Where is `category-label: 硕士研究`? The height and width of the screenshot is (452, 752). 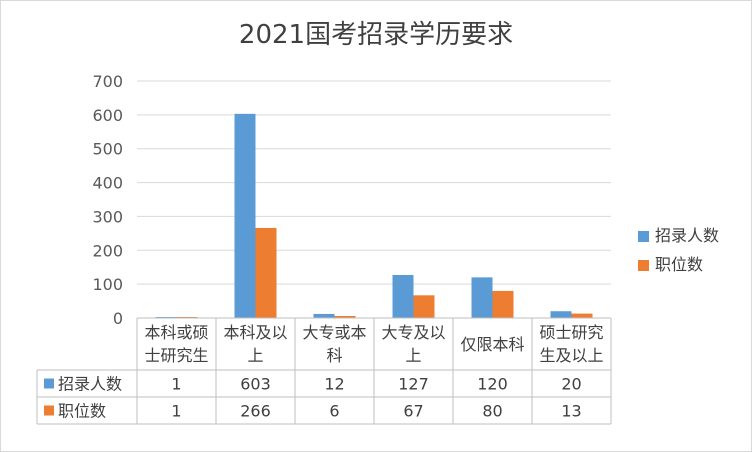 category-label: 硕士研究 is located at coordinates (571, 332).